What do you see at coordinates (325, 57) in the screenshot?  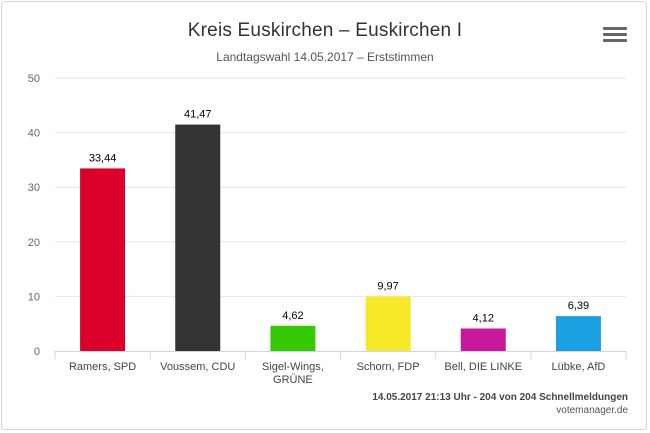 I see `chart-subtitle: Landtagswahl 14.05.2017 – Erststimmen` at bounding box center [325, 57].